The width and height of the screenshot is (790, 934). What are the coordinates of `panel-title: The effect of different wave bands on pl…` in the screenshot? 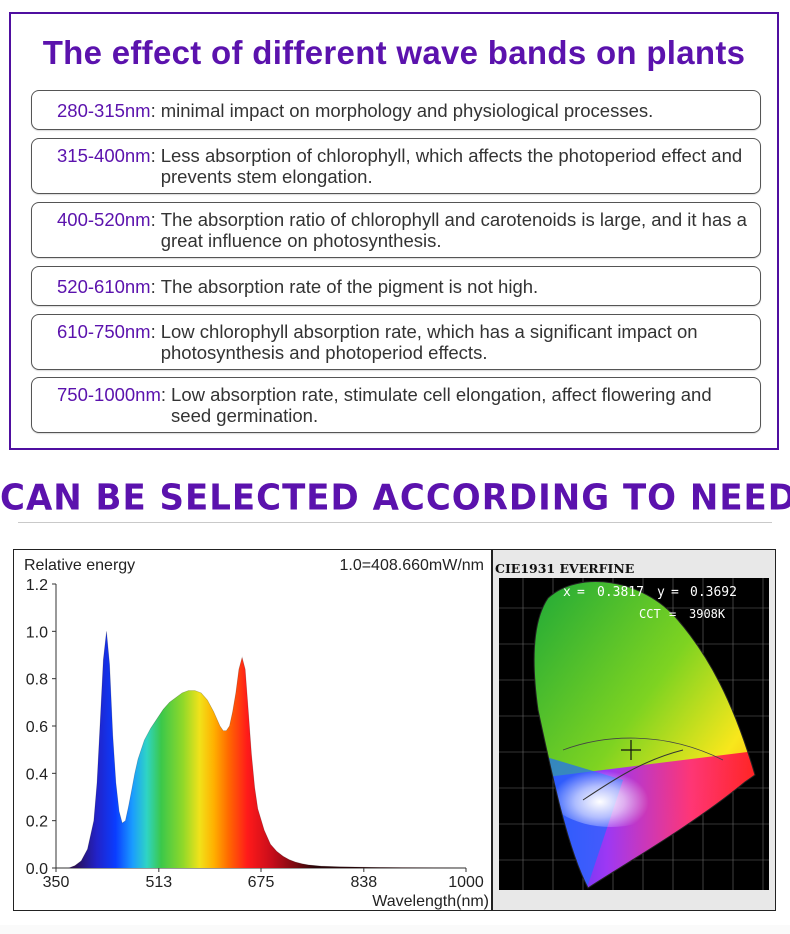 It's located at (394, 52).